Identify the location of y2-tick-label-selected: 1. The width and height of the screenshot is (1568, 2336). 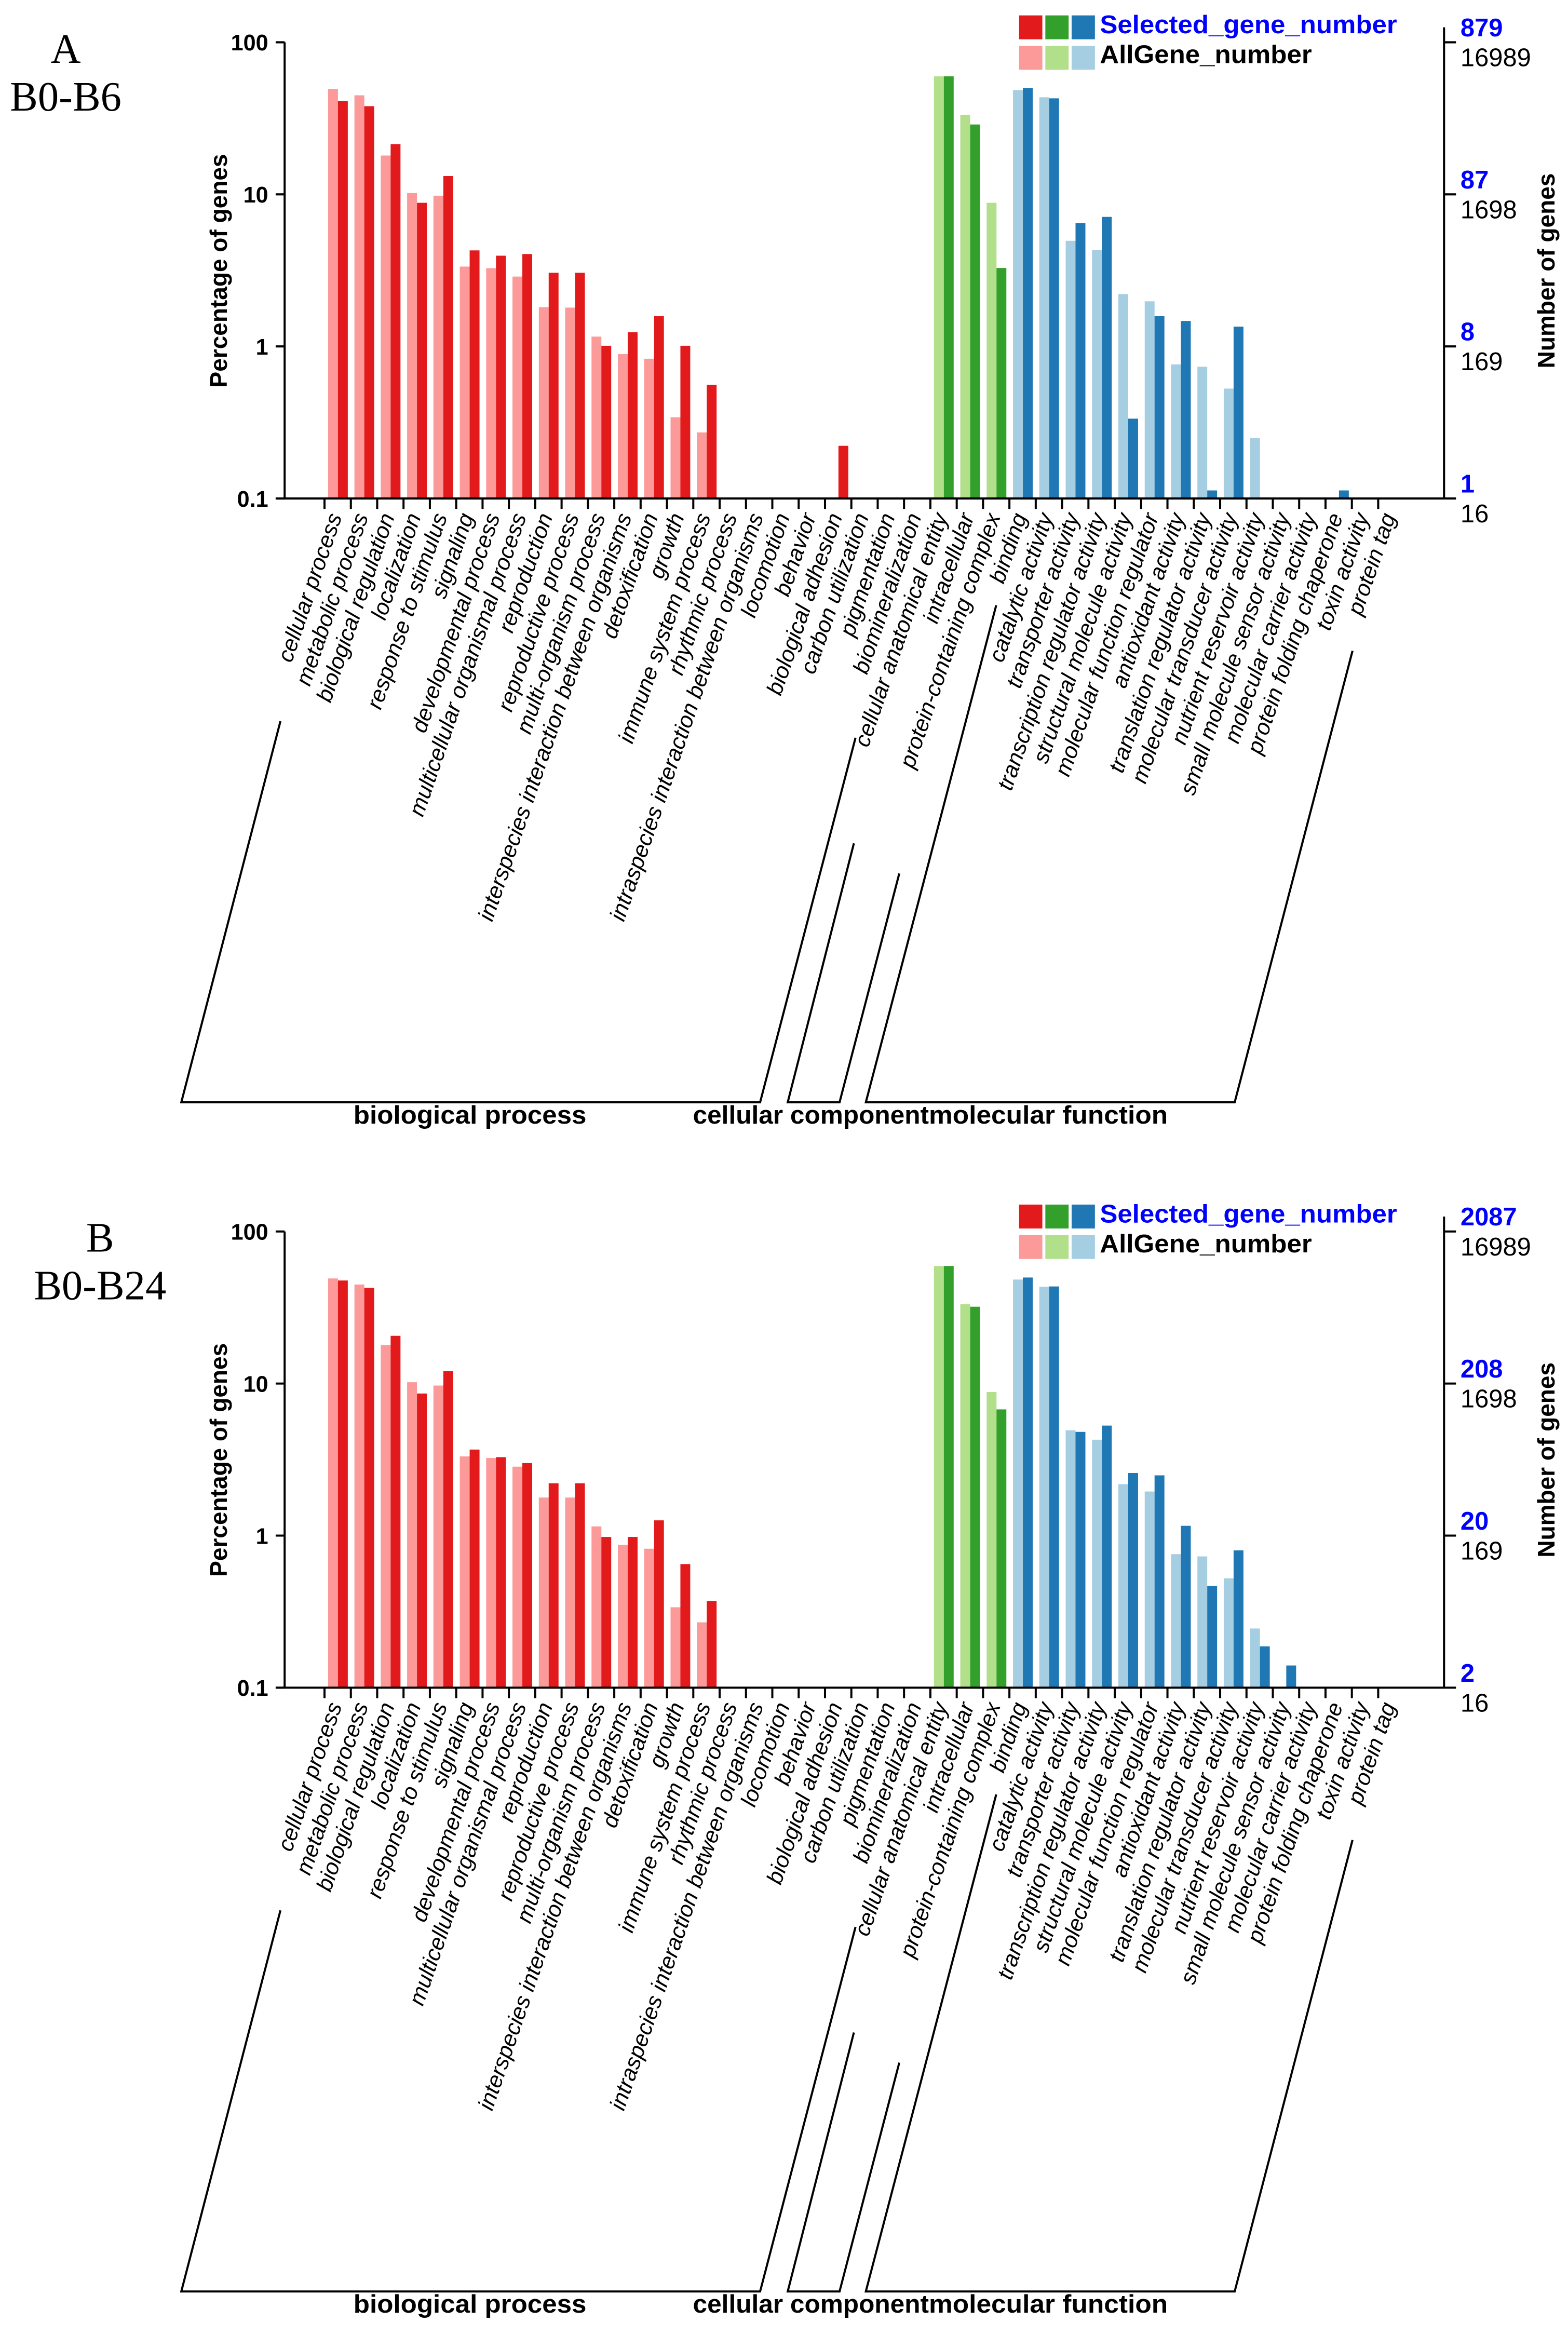
(1468, 484).